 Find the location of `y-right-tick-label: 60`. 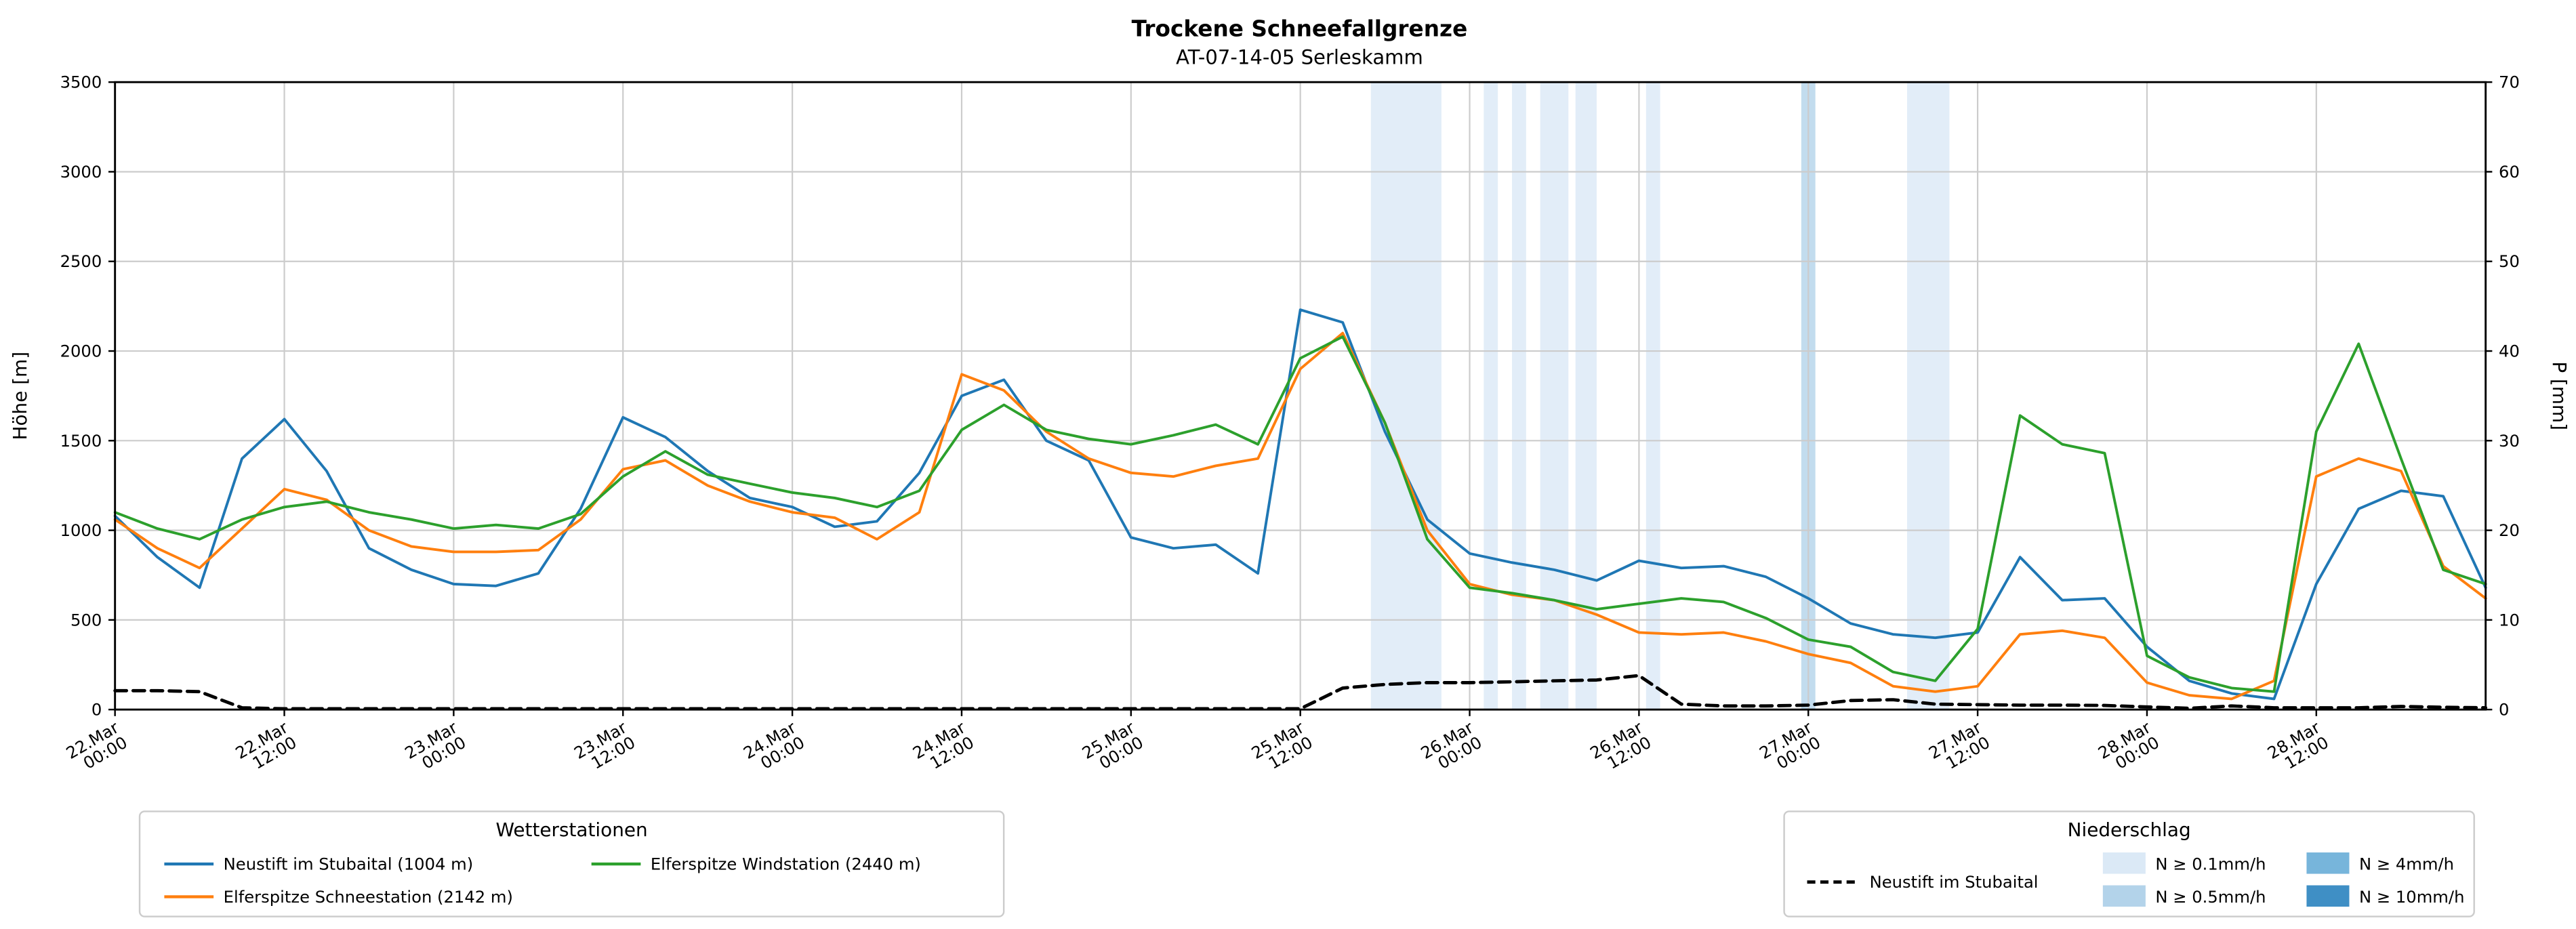

y-right-tick-label: 60 is located at coordinates (2510, 172).